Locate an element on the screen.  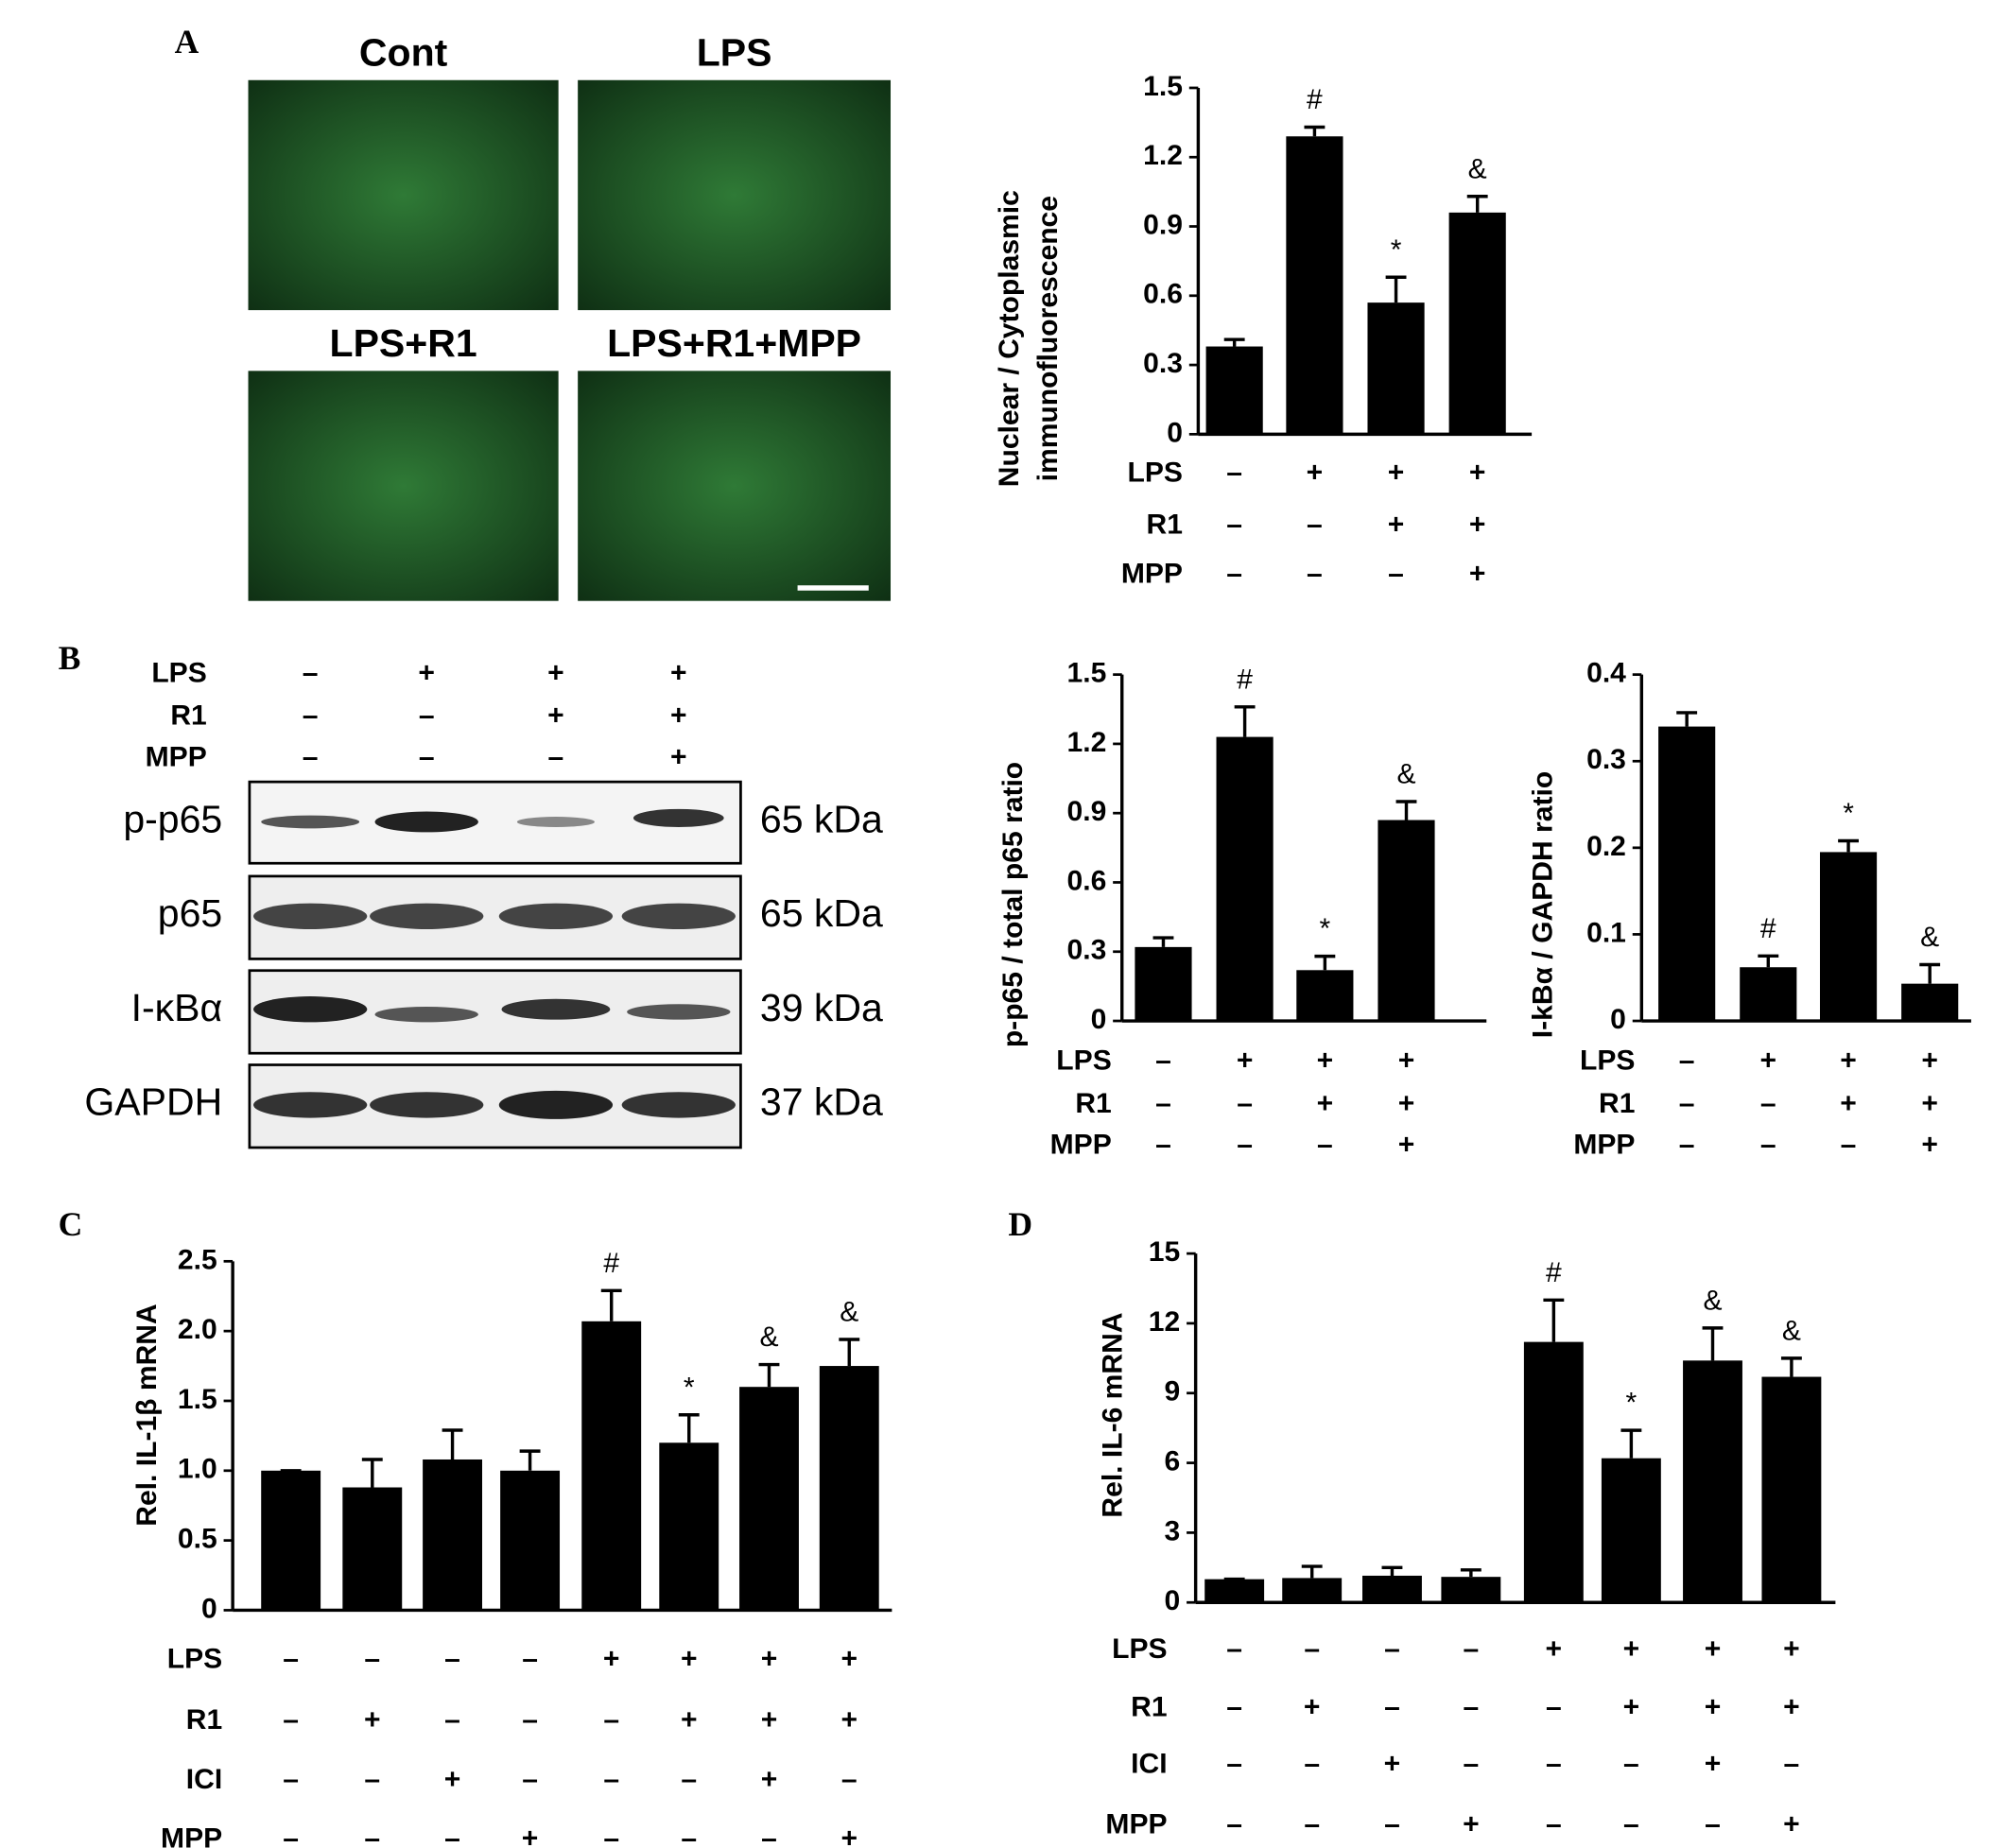
y-tick-label: 1.0 is located at coordinates (197, 1469).